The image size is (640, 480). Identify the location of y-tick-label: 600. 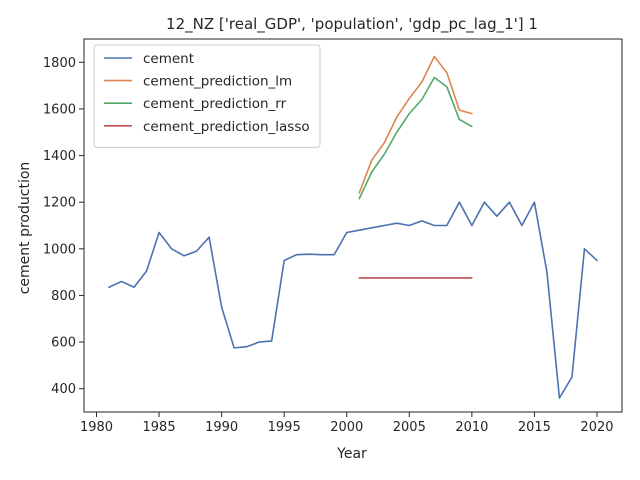
(63, 343).